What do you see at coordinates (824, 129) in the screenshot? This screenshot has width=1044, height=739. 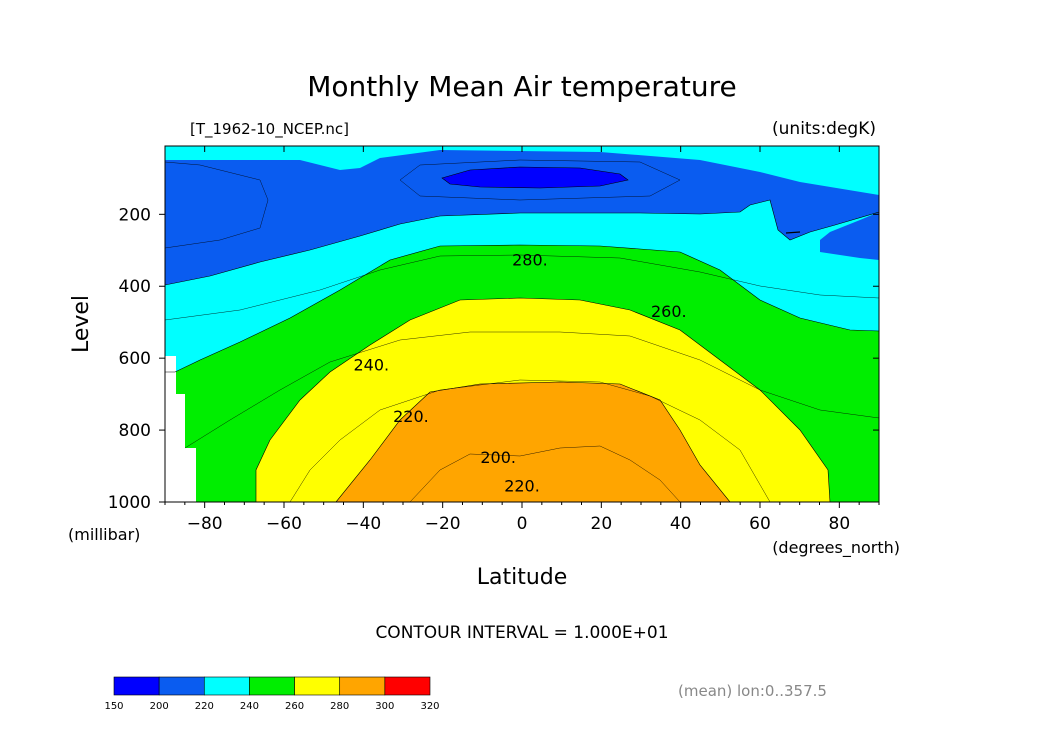 I see `units-label: (units:degK)` at bounding box center [824, 129].